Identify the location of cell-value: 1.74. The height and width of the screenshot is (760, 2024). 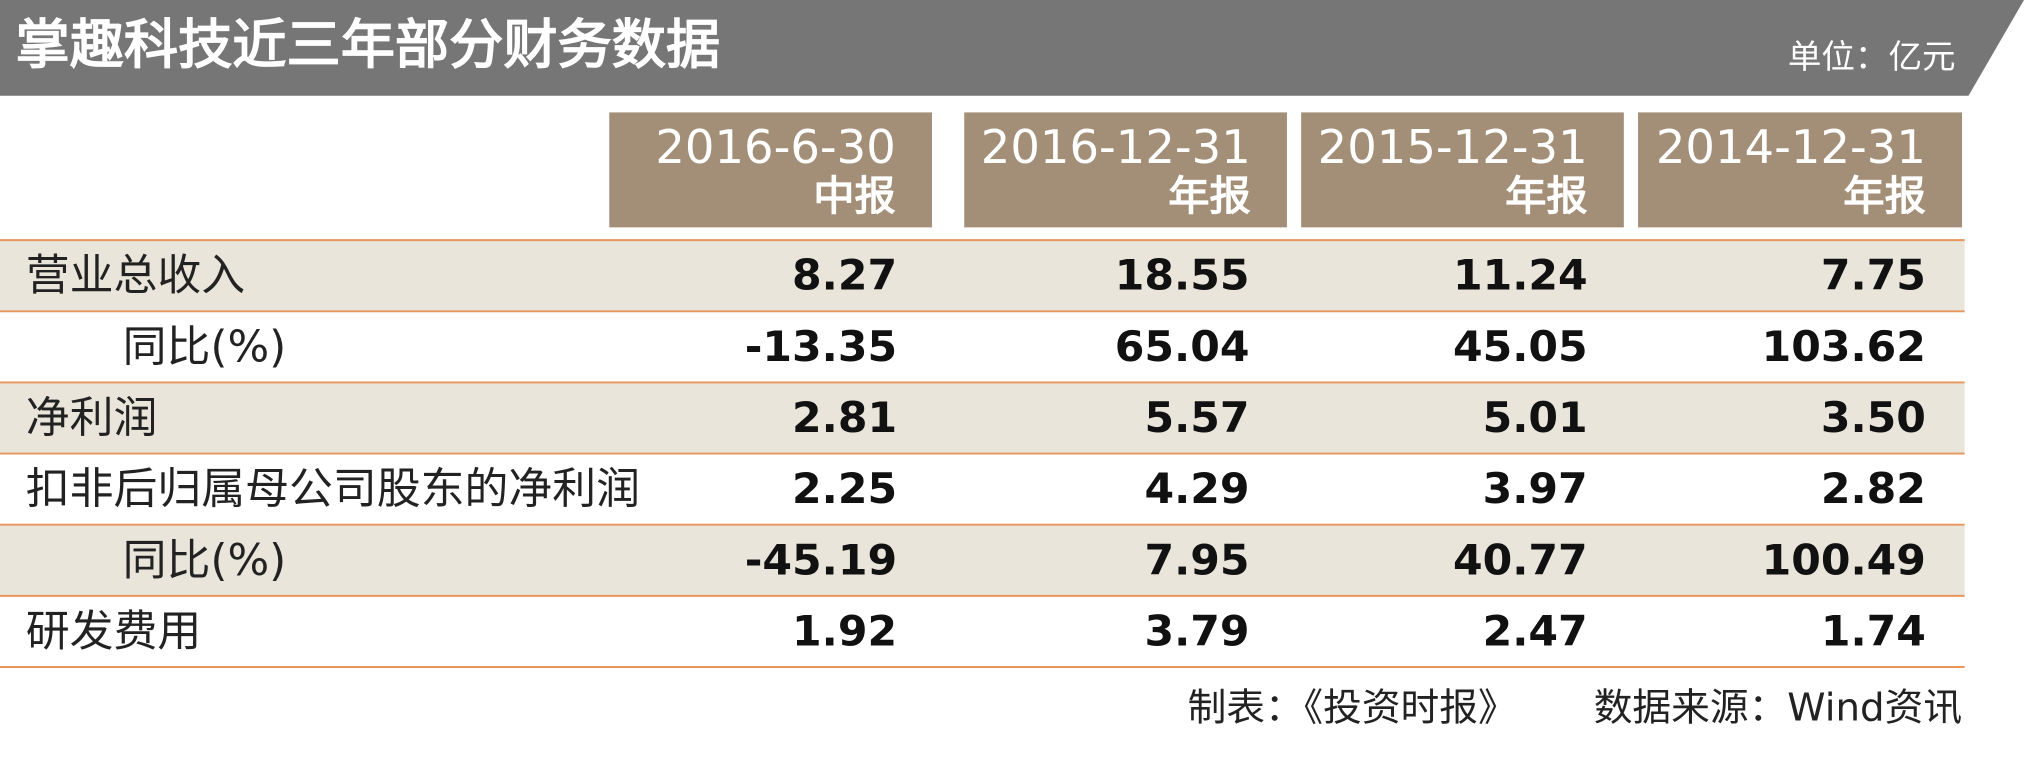
(1873, 631).